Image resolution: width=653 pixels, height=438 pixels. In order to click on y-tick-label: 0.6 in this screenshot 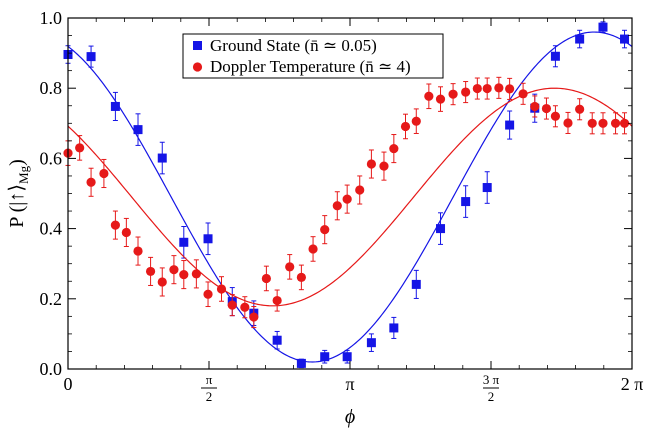, I will do `click(51, 158)`.